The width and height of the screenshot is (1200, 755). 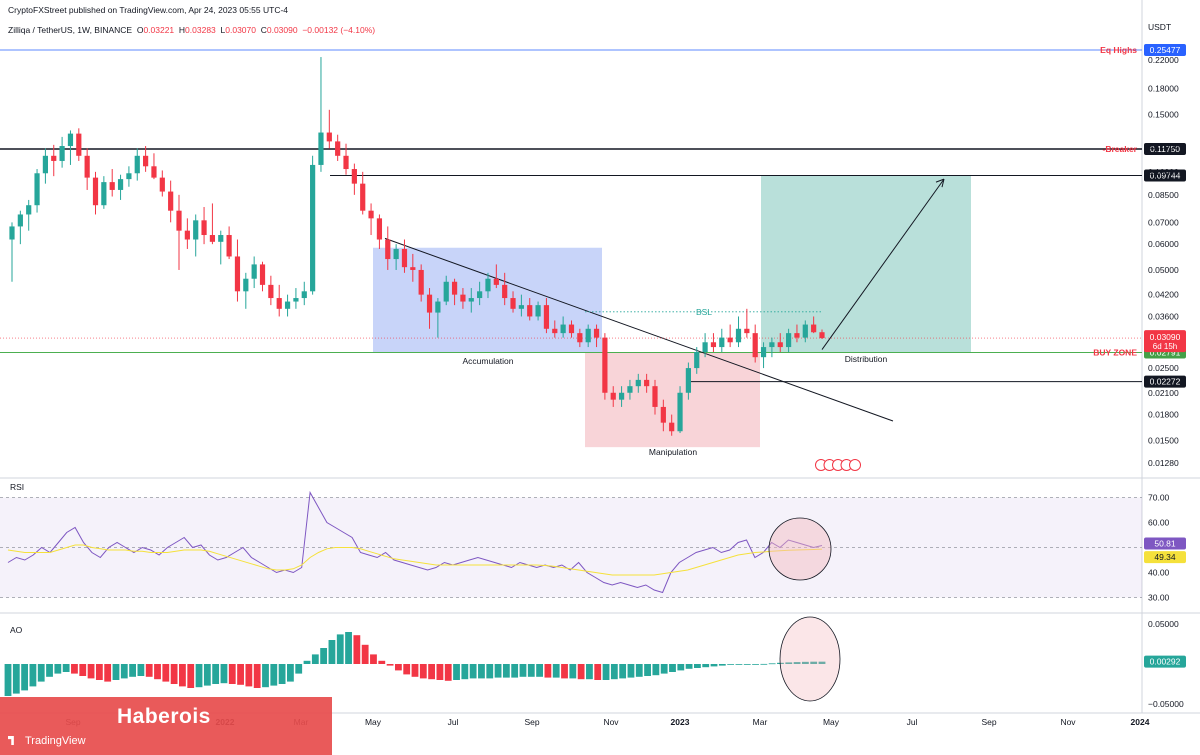 I want to click on last-price-tag, so click(x=1165, y=341).